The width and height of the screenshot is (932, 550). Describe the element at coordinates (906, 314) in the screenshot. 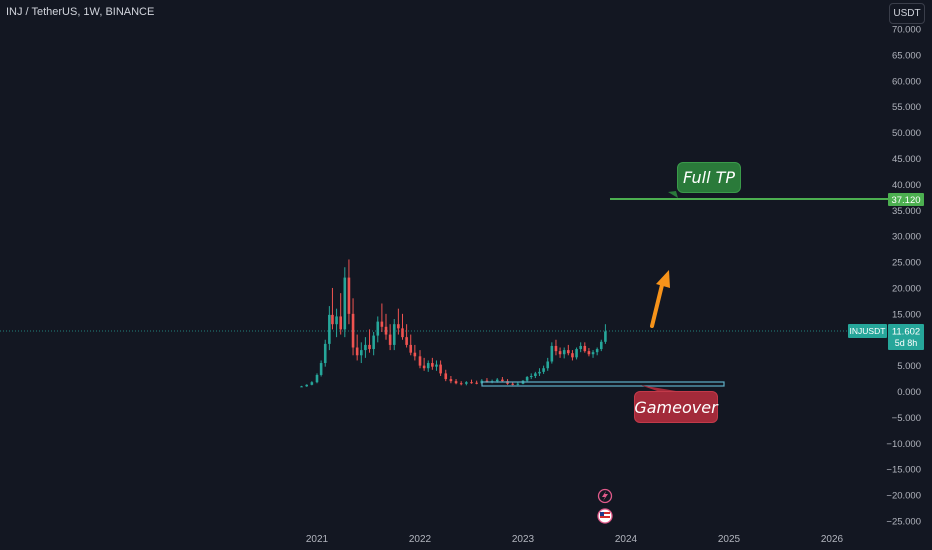

I see `price-tick-label: 15.000` at that location.